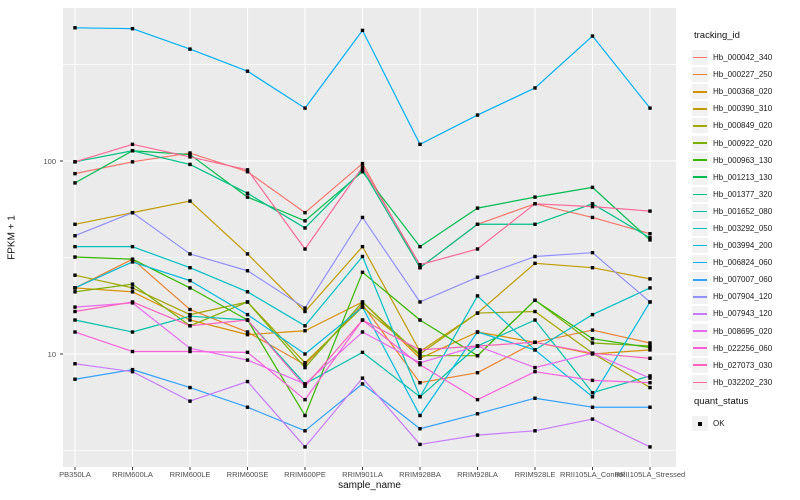 The image size is (800, 500). I want to click on quant-legend-label: OK, so click(719, 424).